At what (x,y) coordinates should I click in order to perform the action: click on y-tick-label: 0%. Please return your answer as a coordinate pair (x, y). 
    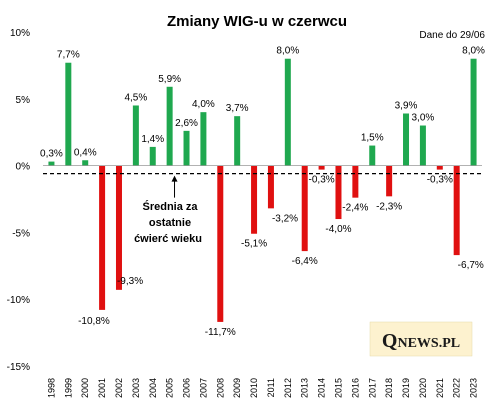
    Looking at the image, I should click on (23, 167).